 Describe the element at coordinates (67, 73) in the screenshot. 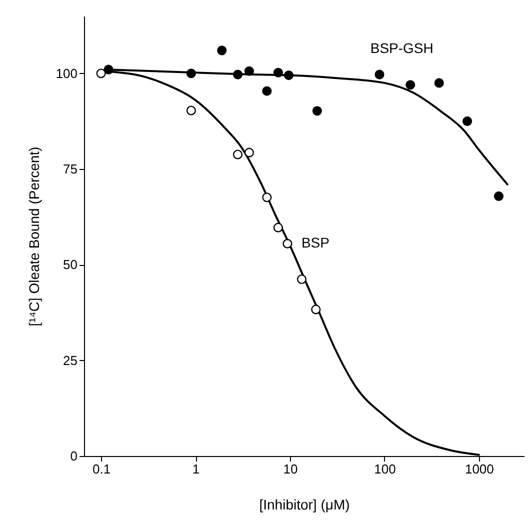

I see `y-tick-label: 100` at that location.